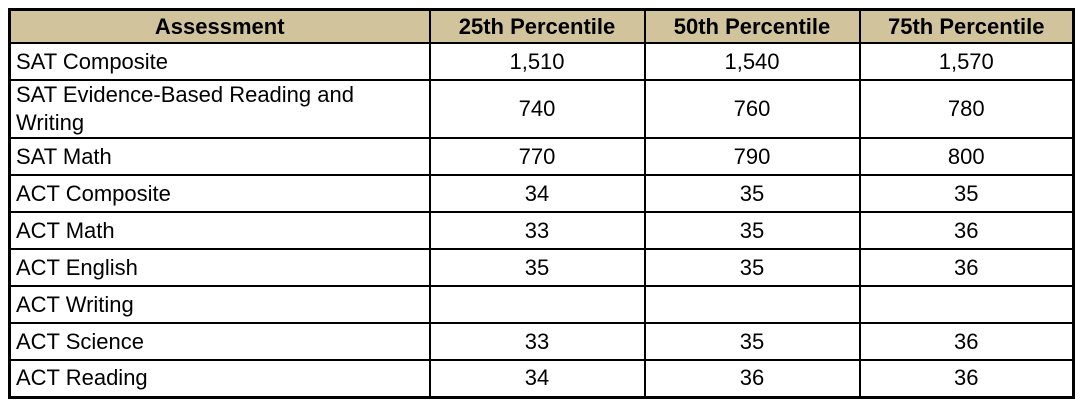  I want to click on table-row-act-writing: ACT Writing, so click(541, 304).